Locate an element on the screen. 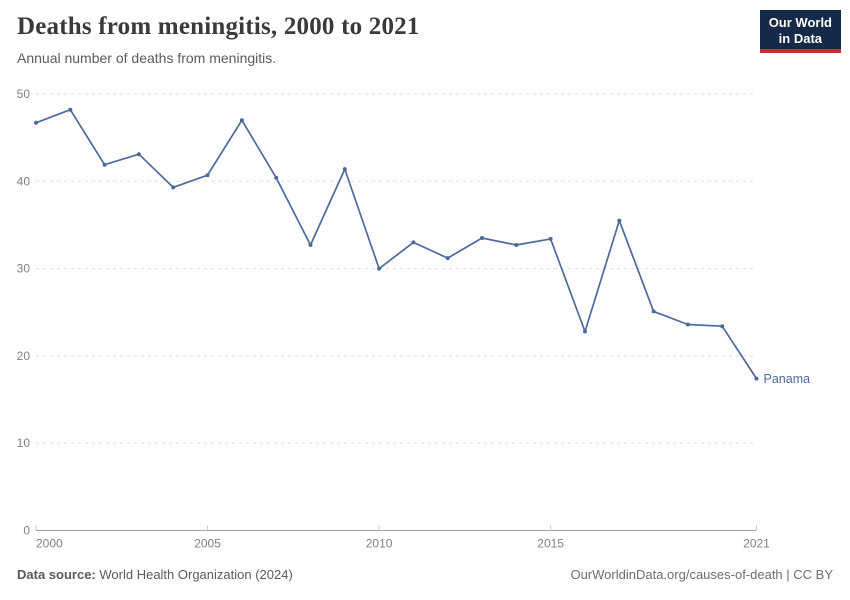  y-tick-label: 30 is located at coordinates (24, 269).